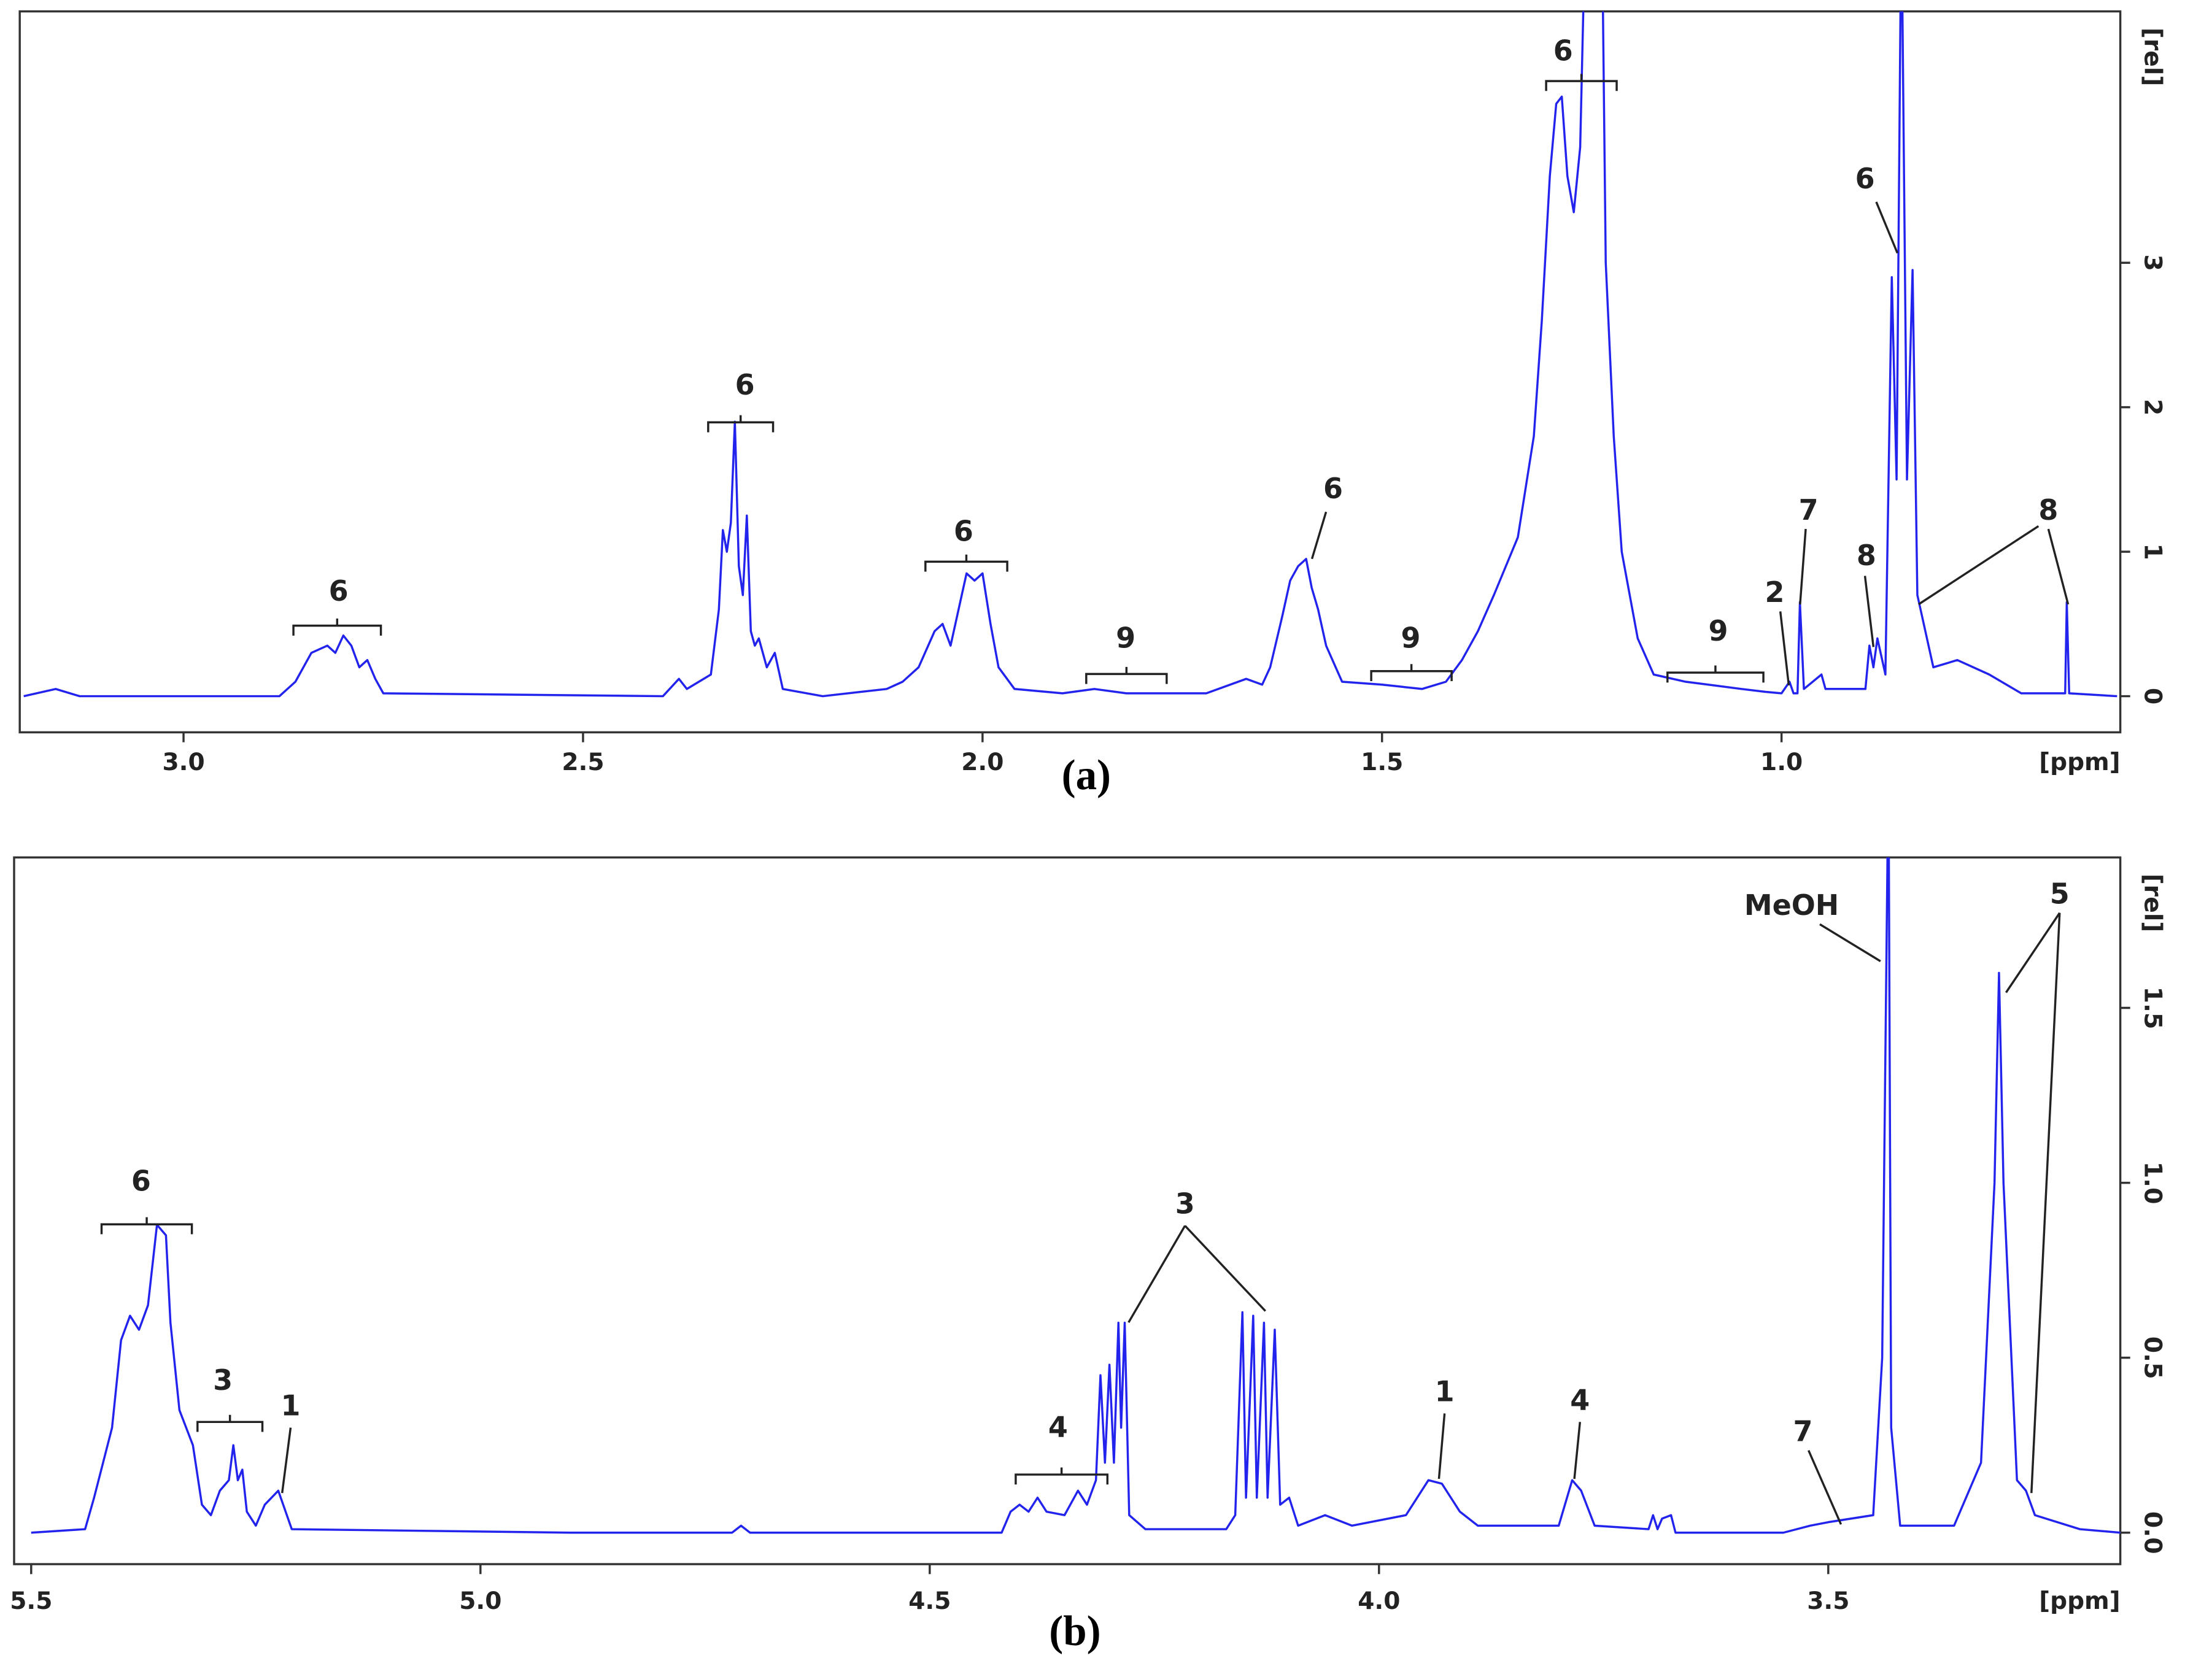 The width and height of the screenshot is (2212, 1658). I want to click on x-tick-label: 5.5, so click(31, 1601).